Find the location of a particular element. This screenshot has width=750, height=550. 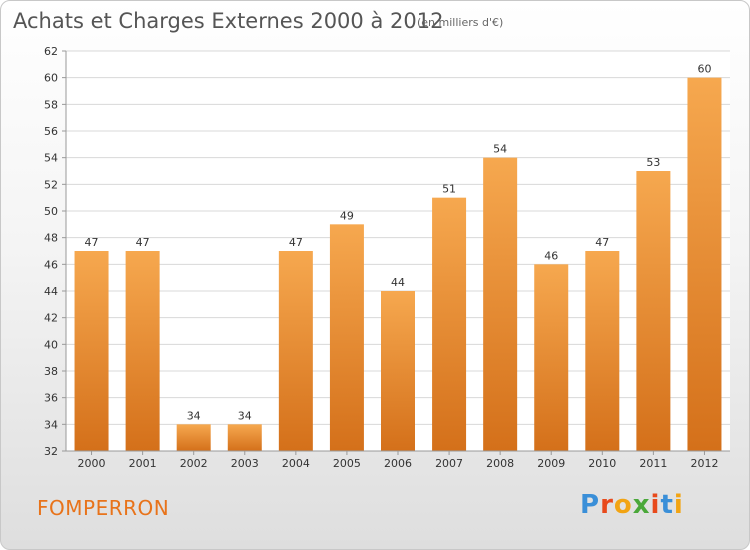

y-tick-label: 40 is located at coordinates (51, 344).